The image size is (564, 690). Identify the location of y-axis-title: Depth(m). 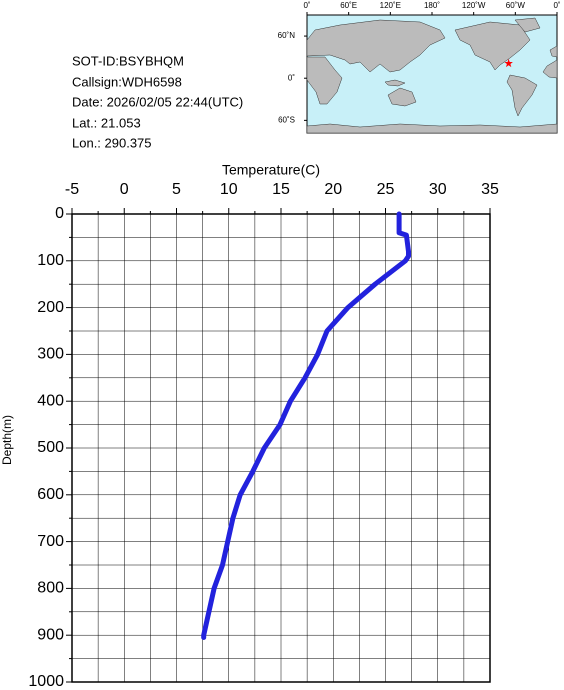
(7, 440).